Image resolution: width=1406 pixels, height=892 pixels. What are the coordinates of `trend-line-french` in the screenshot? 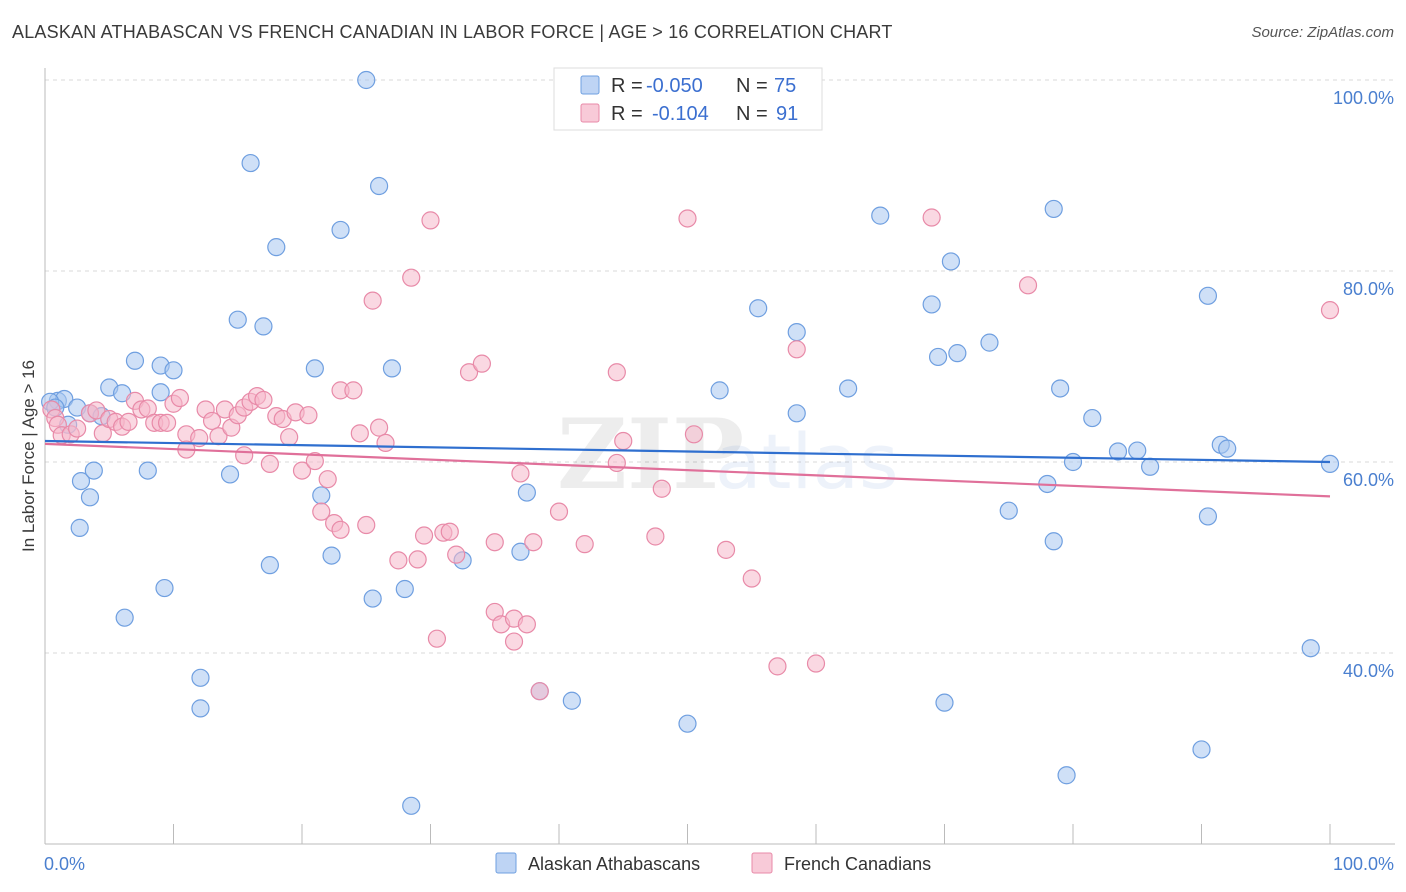 It's located at (687, 470).